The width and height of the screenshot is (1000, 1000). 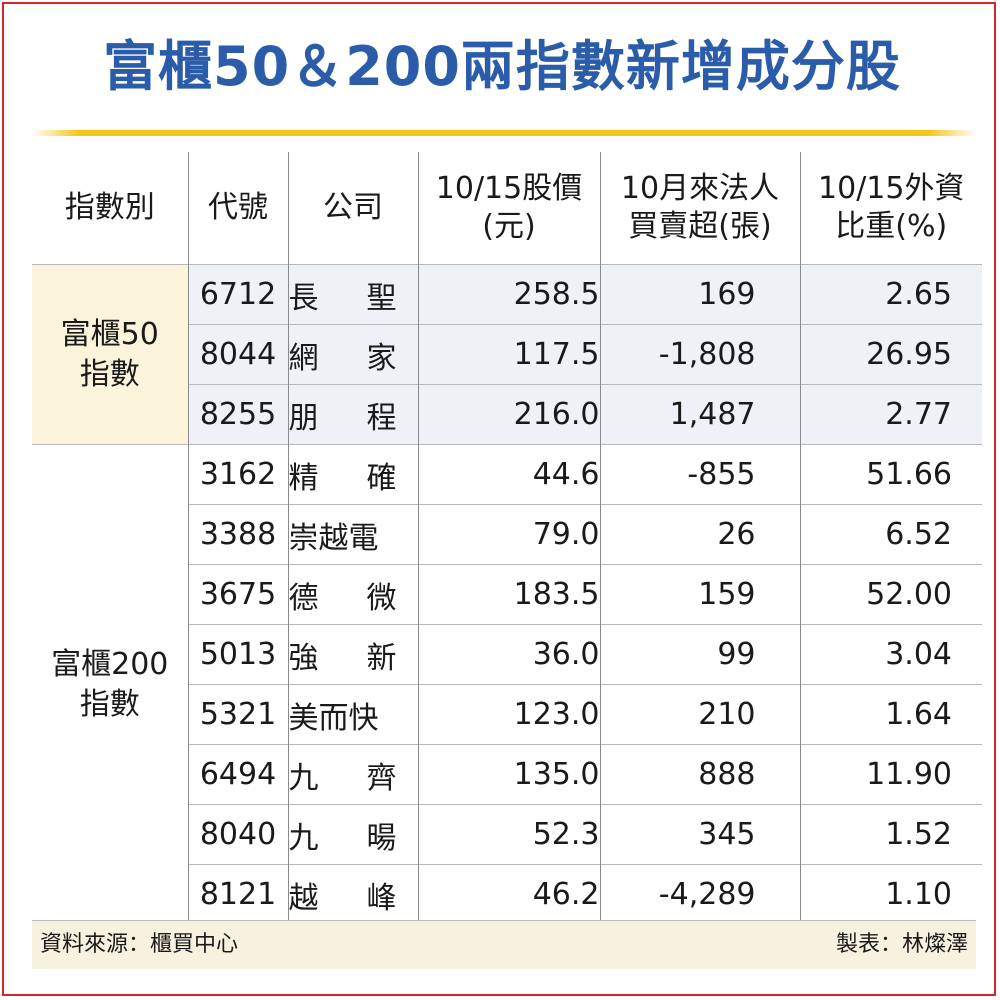 What do you see at coordinates (890, 534) in the screenshot?
I see `foreign-ratio-cell: 6.52` at bounding box center [890, 534].